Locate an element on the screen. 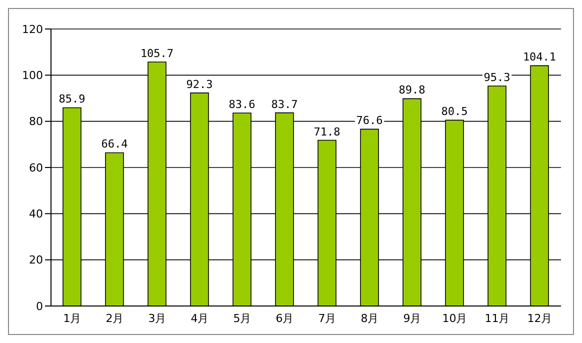  x-tick-label: 5月 is located at coordinates (242, 318).